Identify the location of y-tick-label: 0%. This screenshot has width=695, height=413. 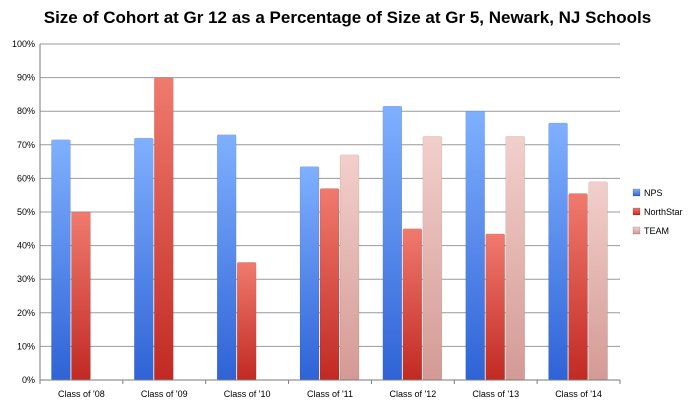
(28, 380).